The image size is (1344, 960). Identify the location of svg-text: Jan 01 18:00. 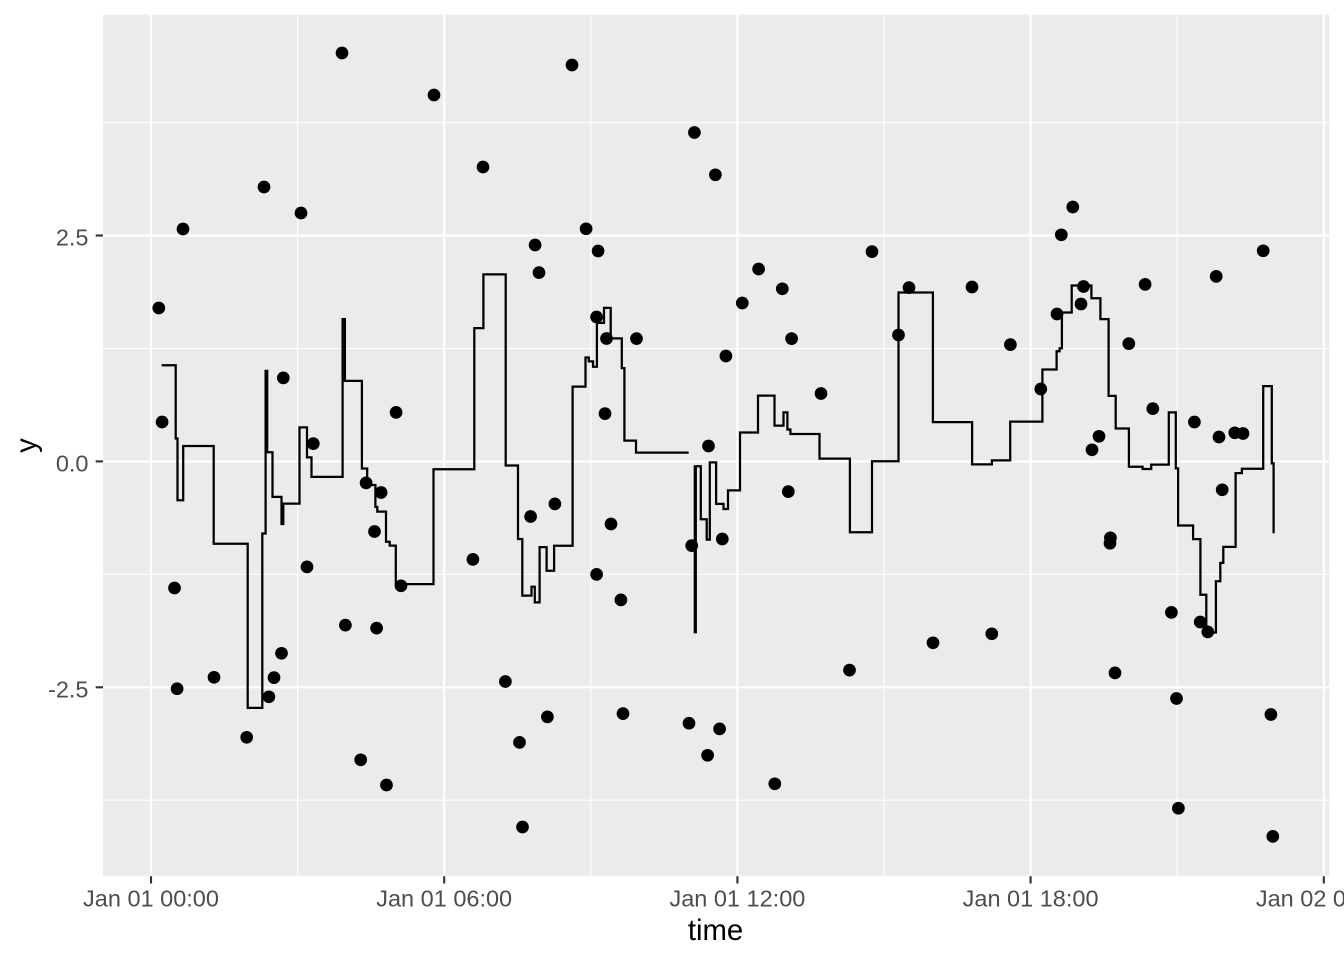
(1031, 899).